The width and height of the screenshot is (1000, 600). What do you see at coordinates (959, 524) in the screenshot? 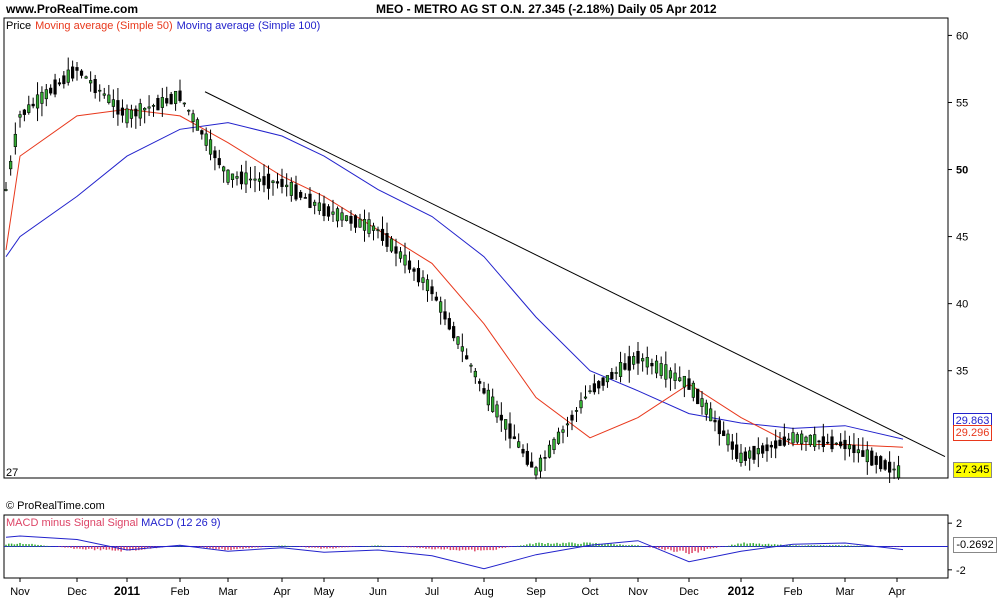
I see `macd-y-tick-label: 2` at bounding box center [959, 524].